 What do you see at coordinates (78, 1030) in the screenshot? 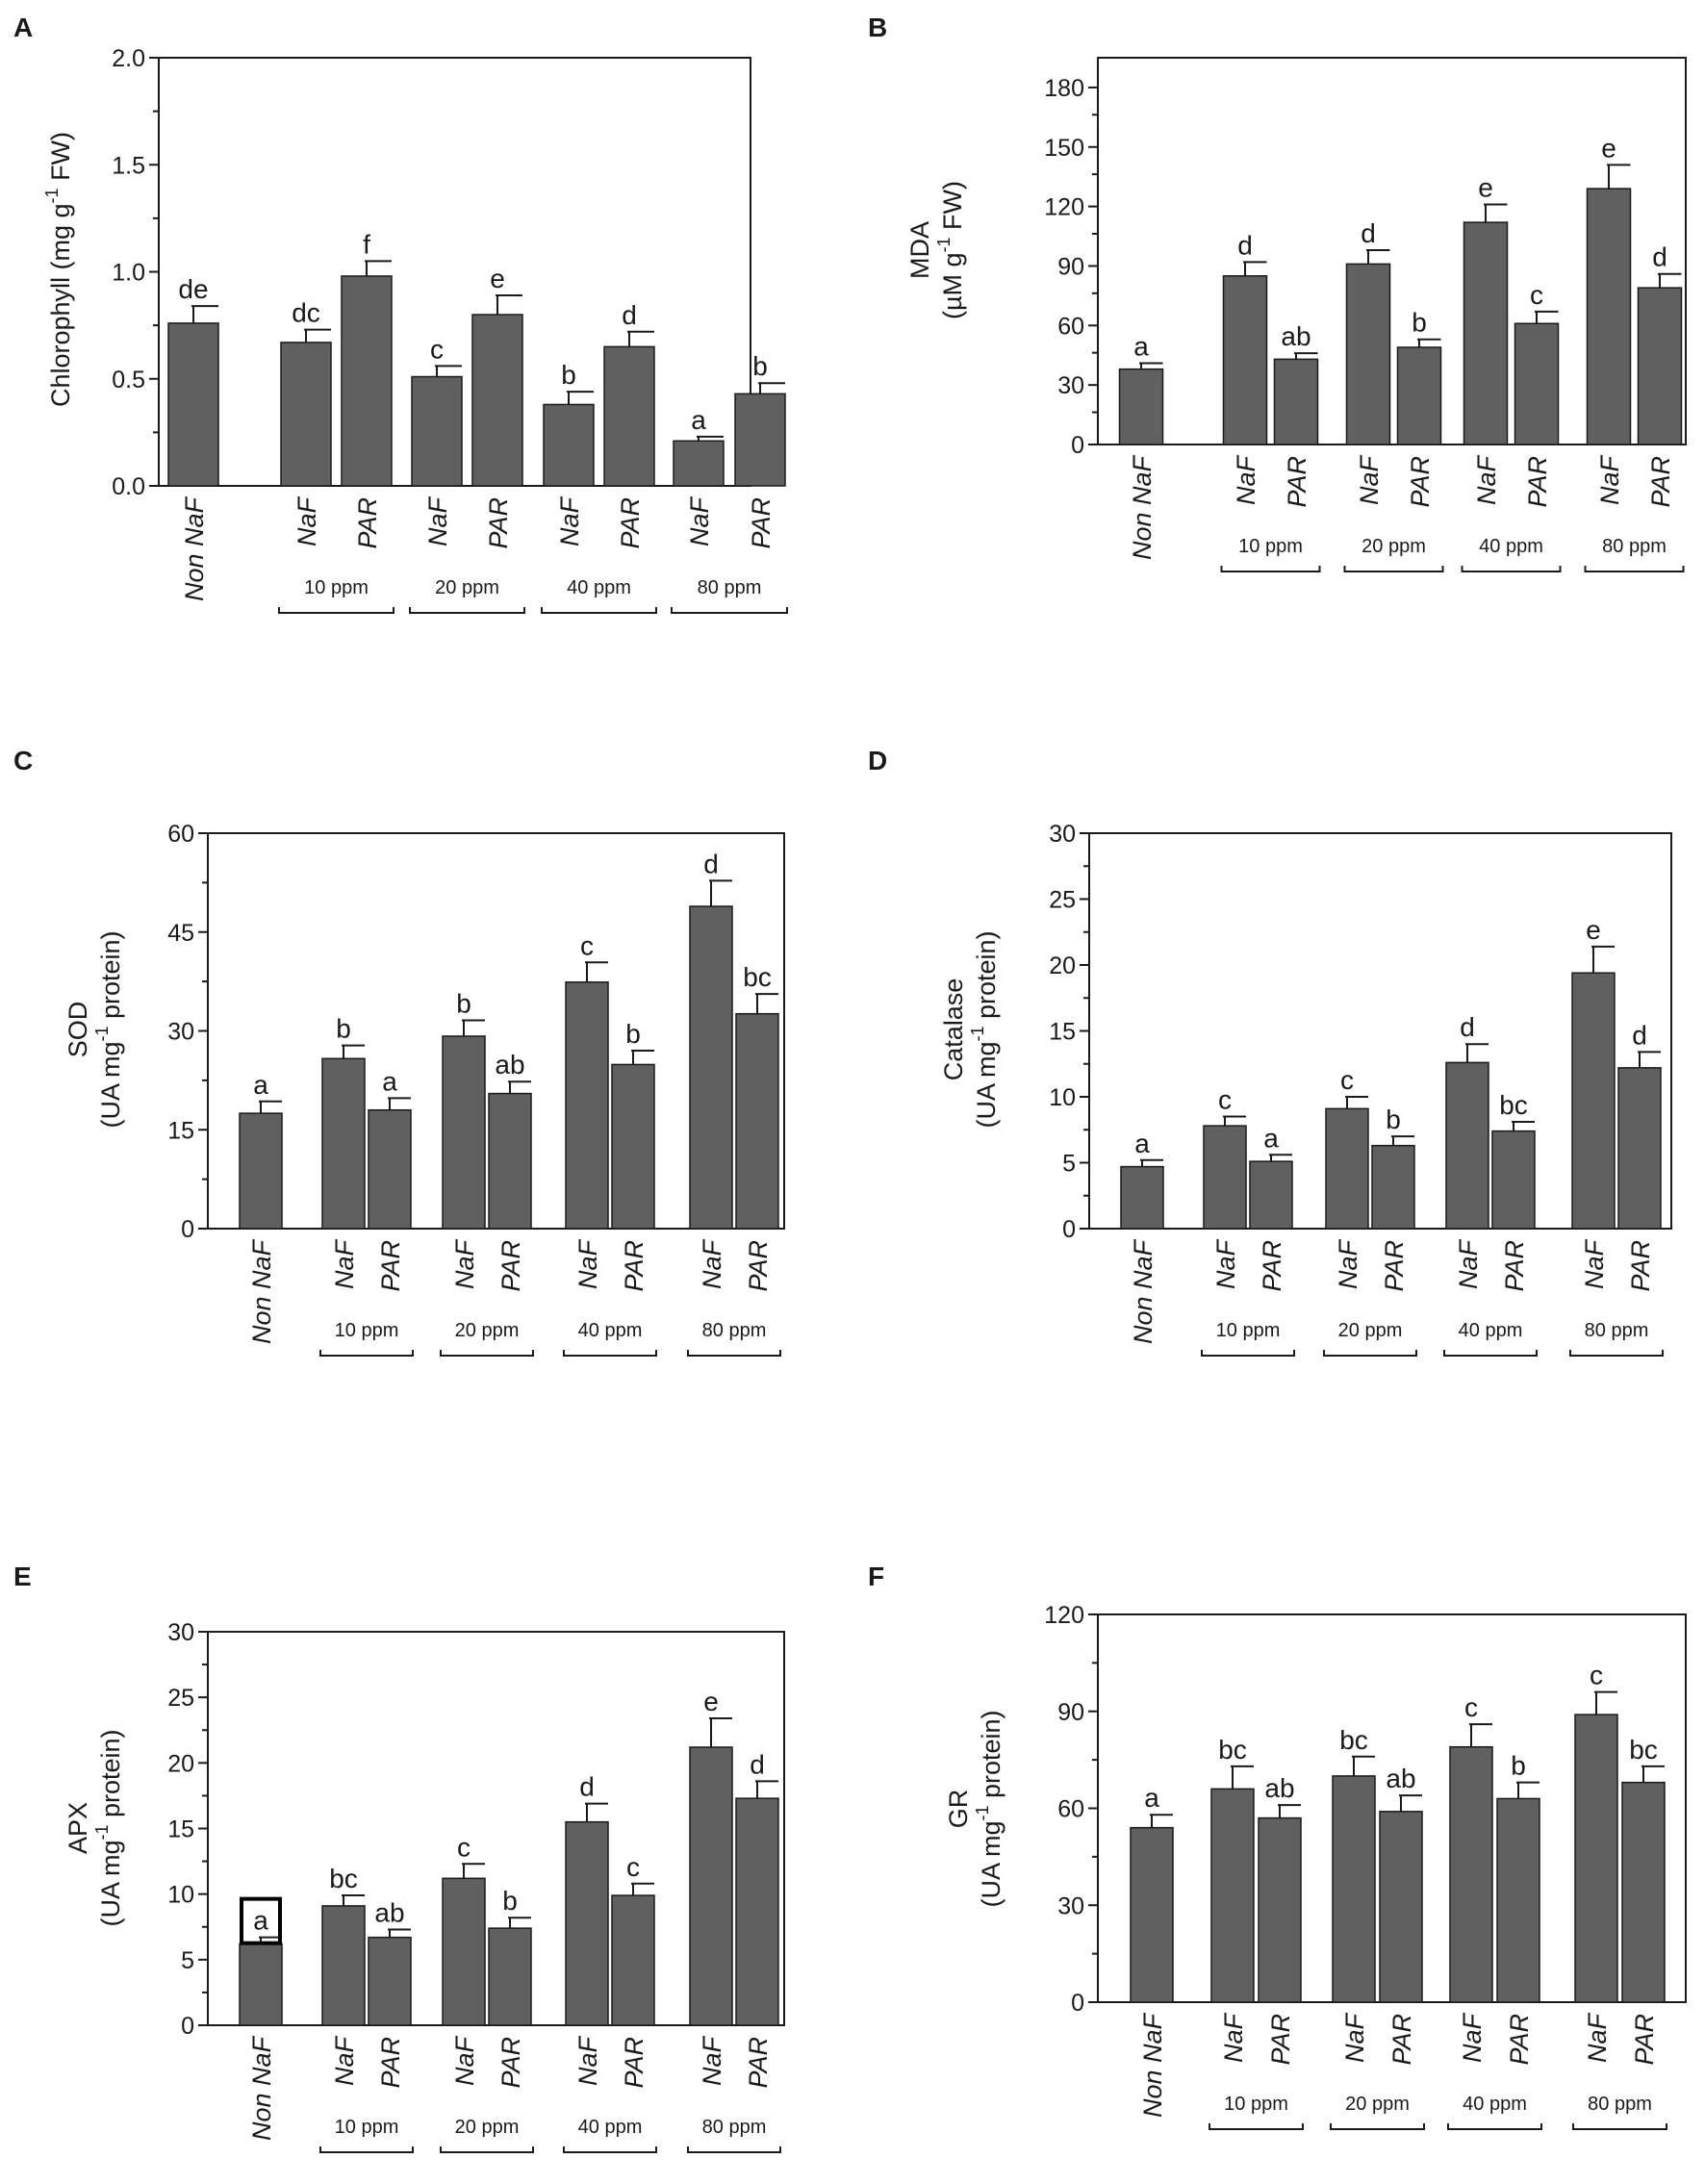
I see `y-axis-title: SOD` at bounding box center [78, 1030].